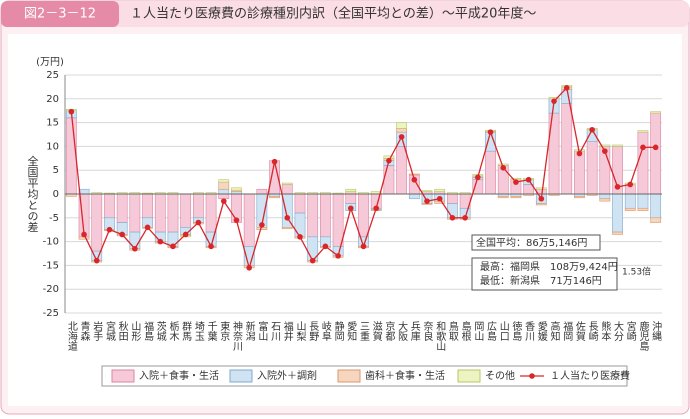 The width and height of the screenshot is (690, 419). I want to click on x-tick-label: 宮城, so click(109, 331).